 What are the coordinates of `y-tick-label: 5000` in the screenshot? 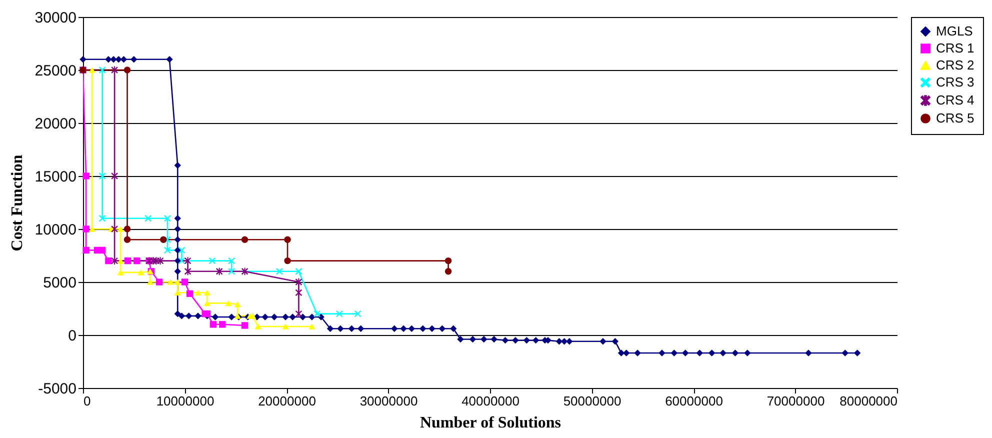 It's located at (59, 283).